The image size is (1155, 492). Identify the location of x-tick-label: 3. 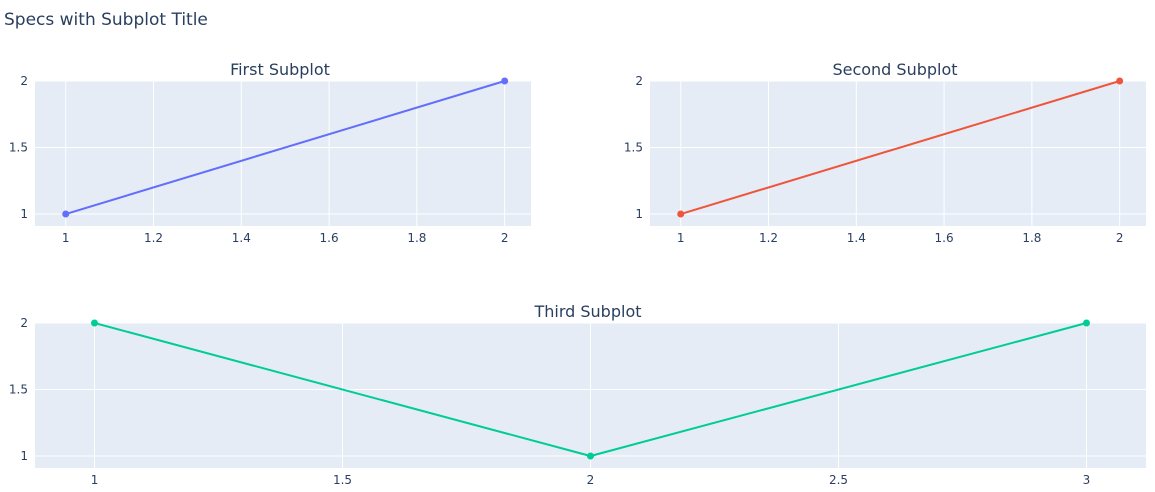
(1087, 480).